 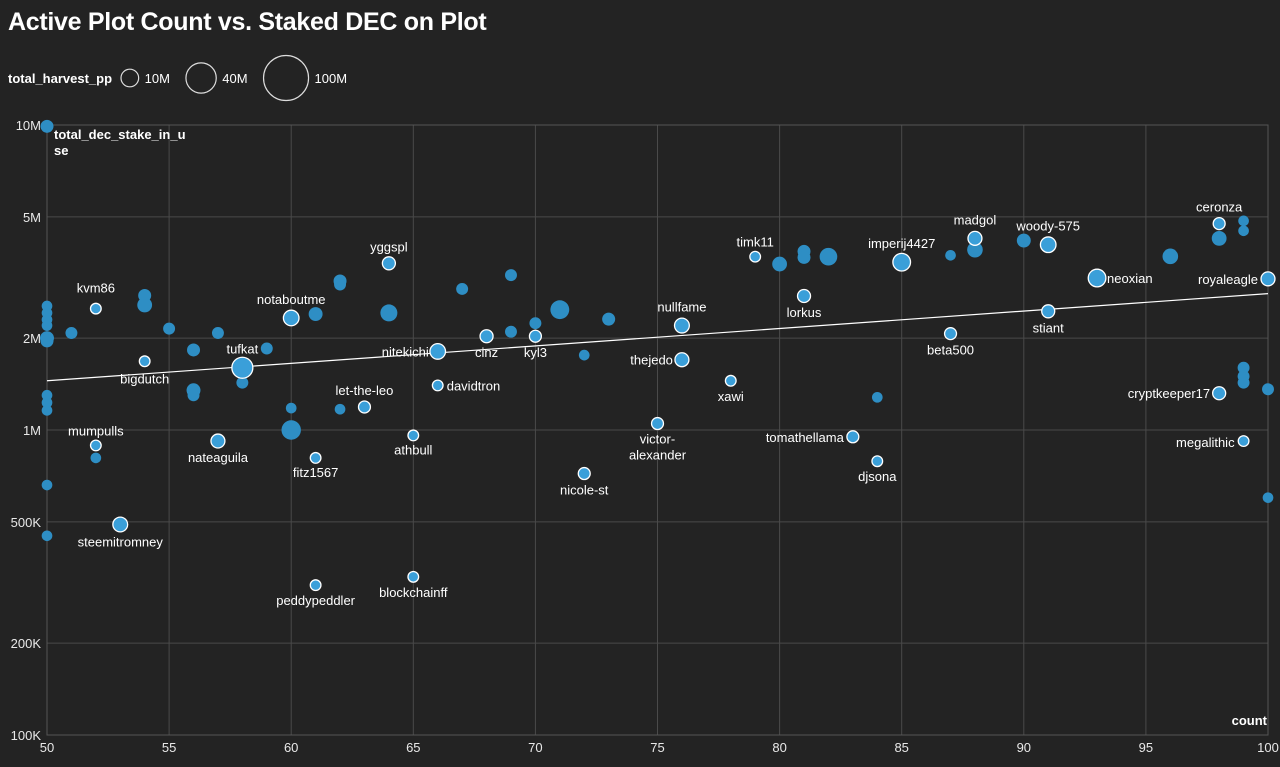 I want to click on size-legend-circle, so click(x=130, y=78).